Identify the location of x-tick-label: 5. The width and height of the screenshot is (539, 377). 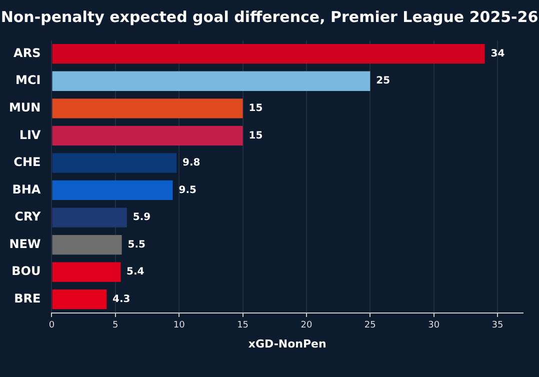
(115, 325).